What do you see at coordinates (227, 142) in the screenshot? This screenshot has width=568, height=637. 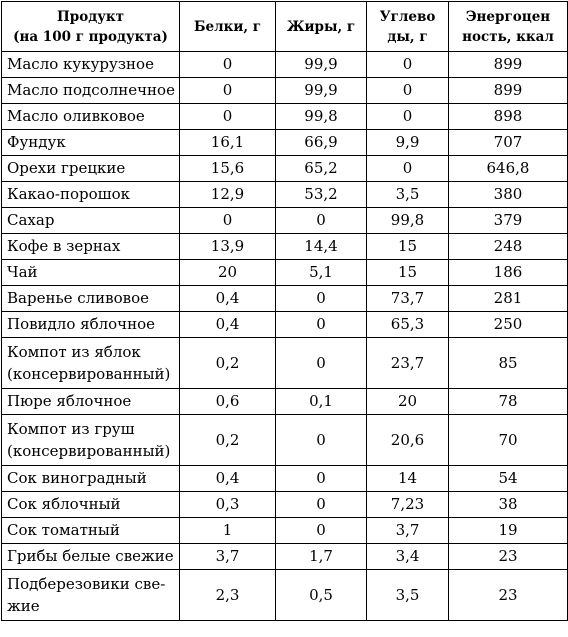 I see `protein-cell: 16,1` at bounding box center [227, 142].